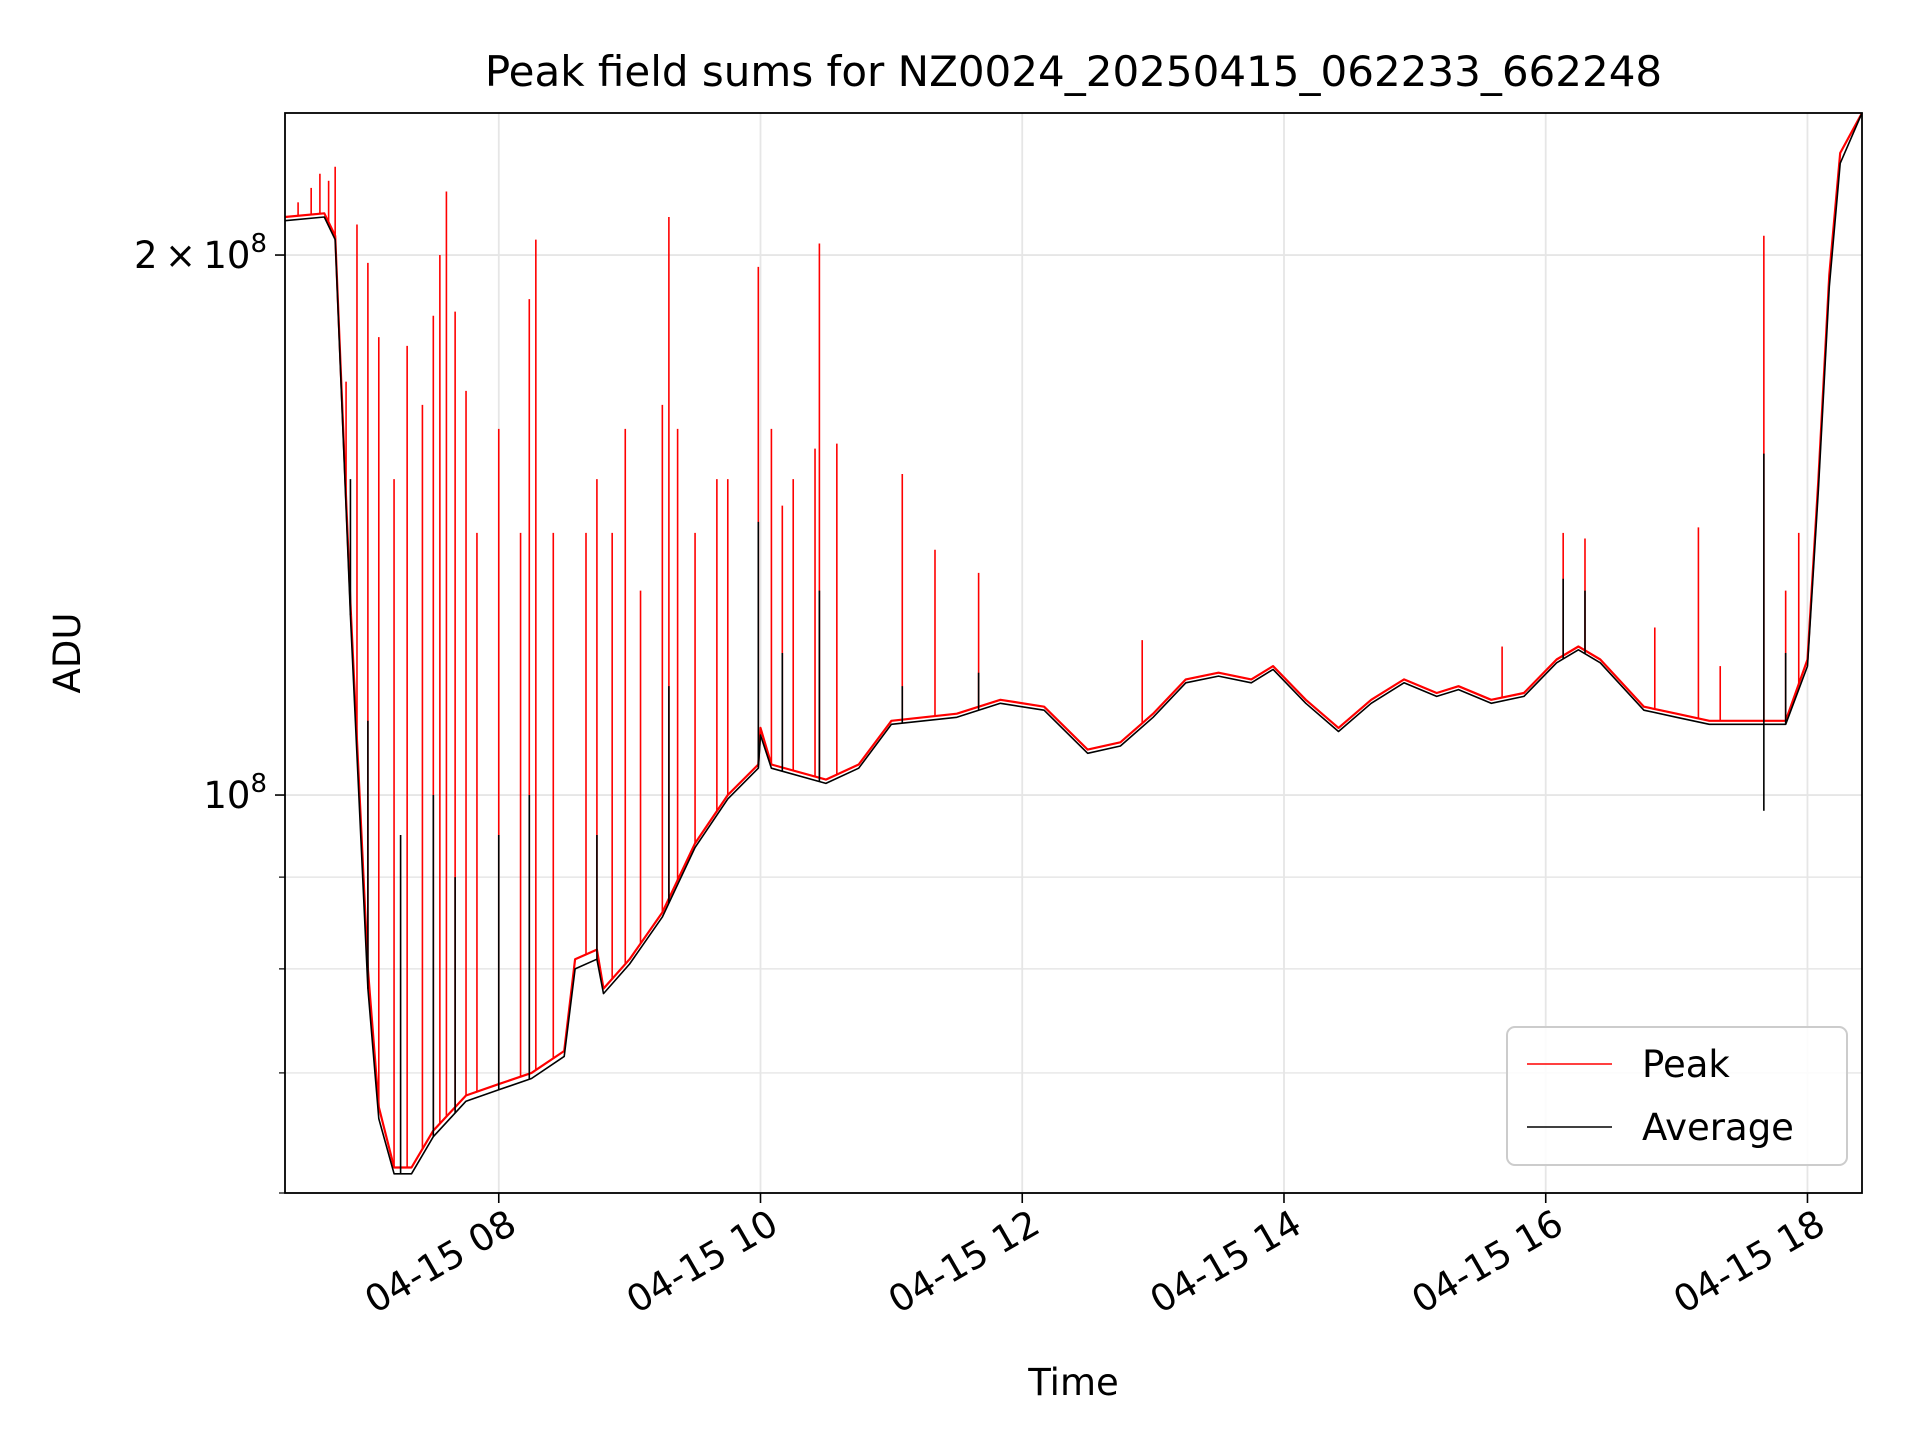 This screenshot has width=1920, height=1444. Describe the element at coordinates (1686, 1064) in the screenshot. I see `legend-label-peak: Peak` at that location.